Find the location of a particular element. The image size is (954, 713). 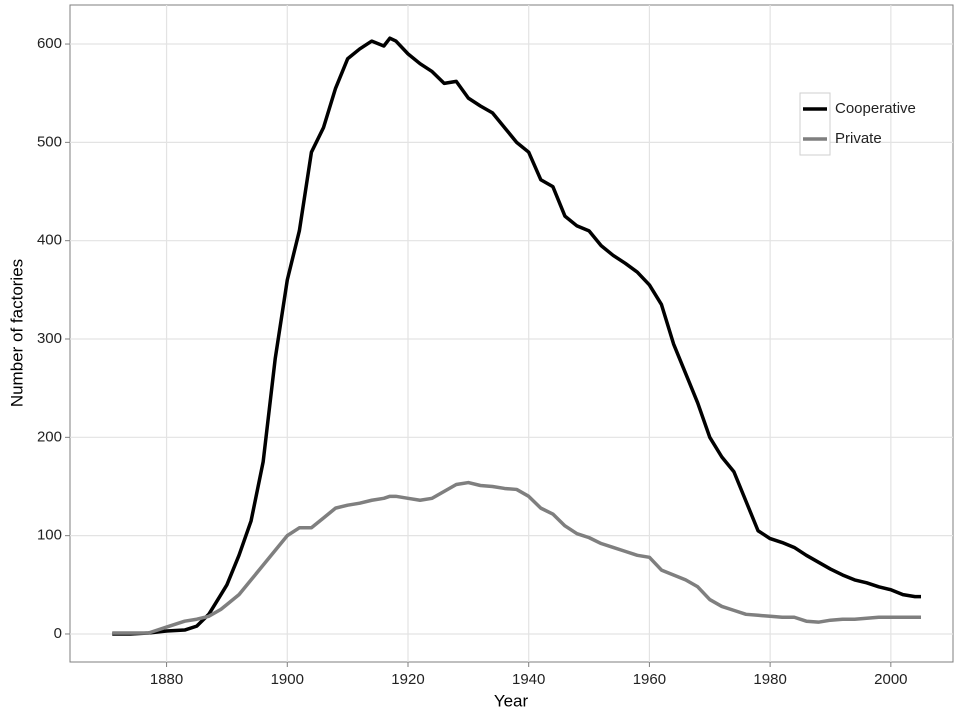

x-tick-label: 1980 is located at coordinates (769, 679).